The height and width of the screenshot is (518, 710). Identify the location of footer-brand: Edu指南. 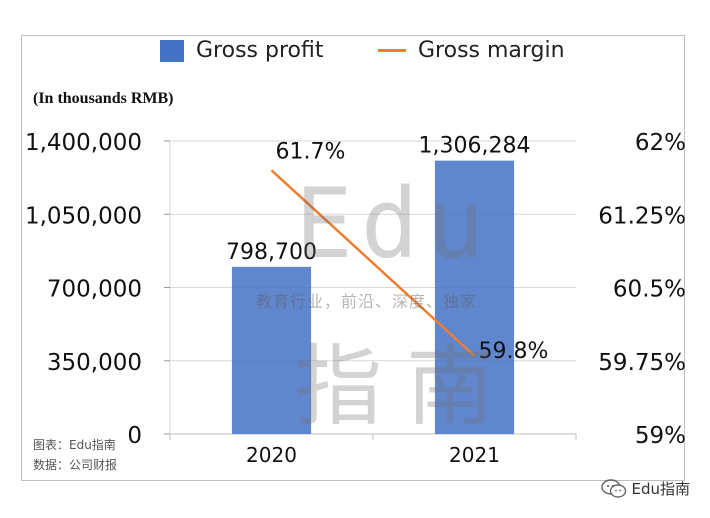
(645, 488).